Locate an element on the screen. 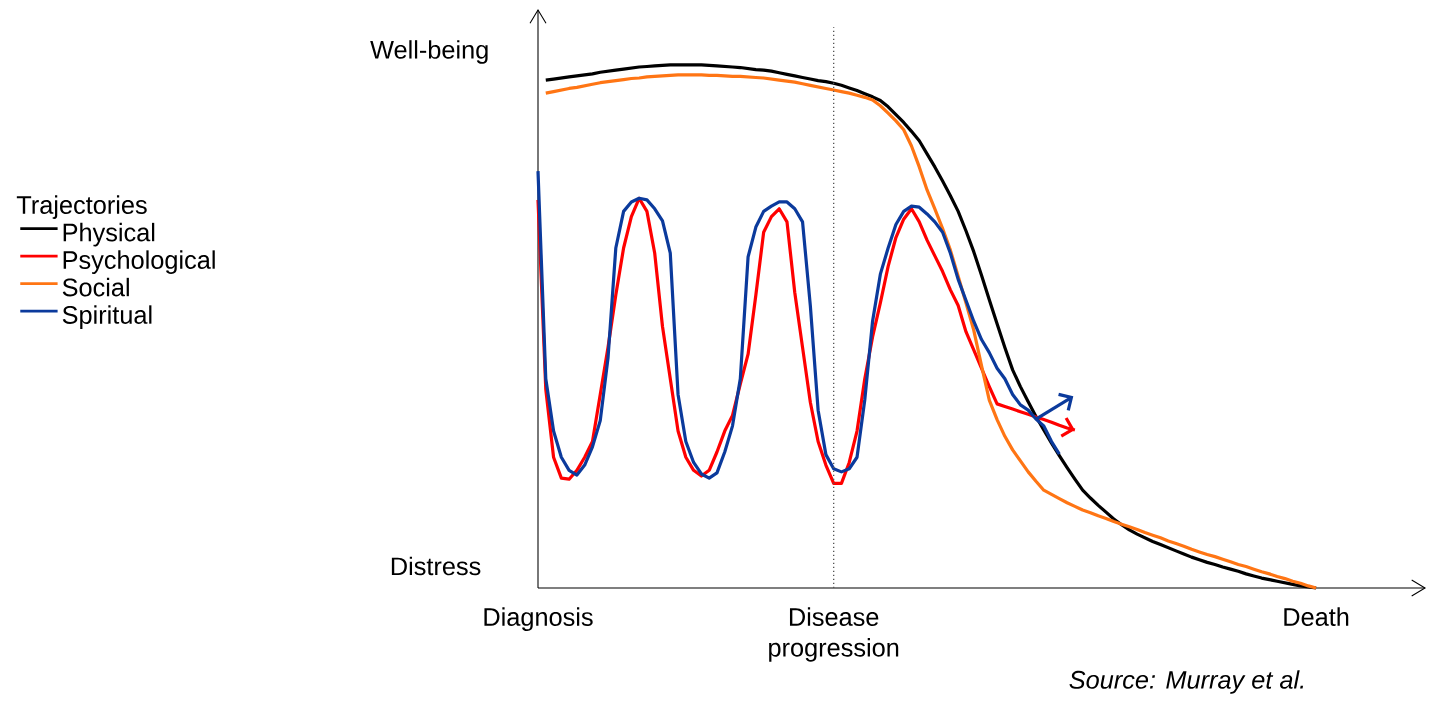 The width and height of the screenshot is (1430, 702). legend-label: Physical is located at coordinates (109, 234).